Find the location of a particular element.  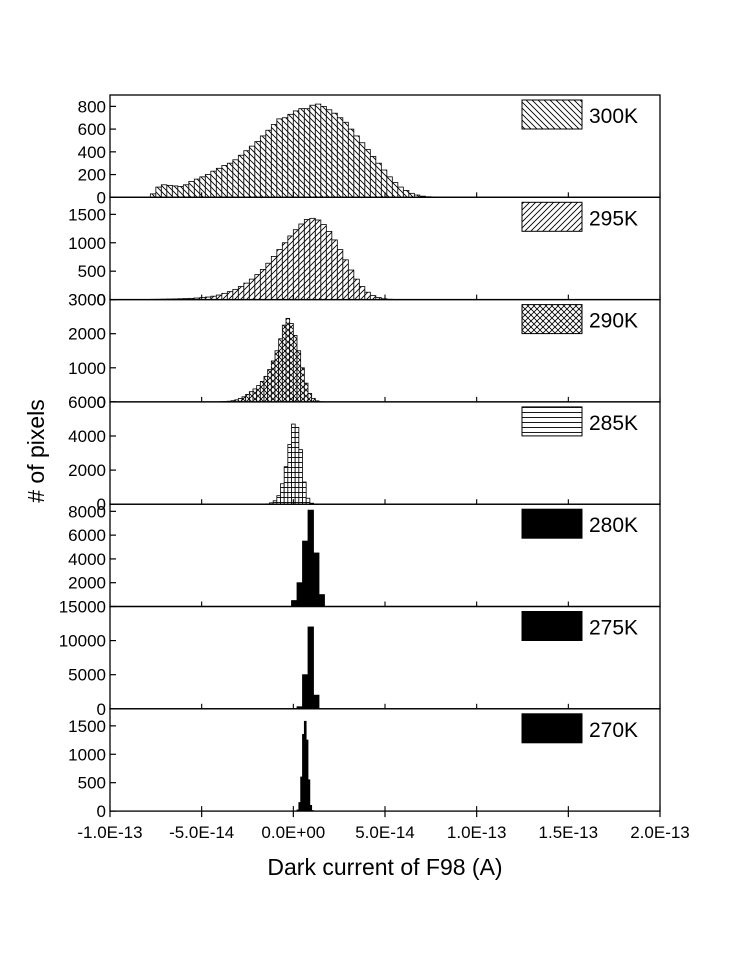

y-tick-label-290K-3000: 3000 is located at coordinates (87, 300).